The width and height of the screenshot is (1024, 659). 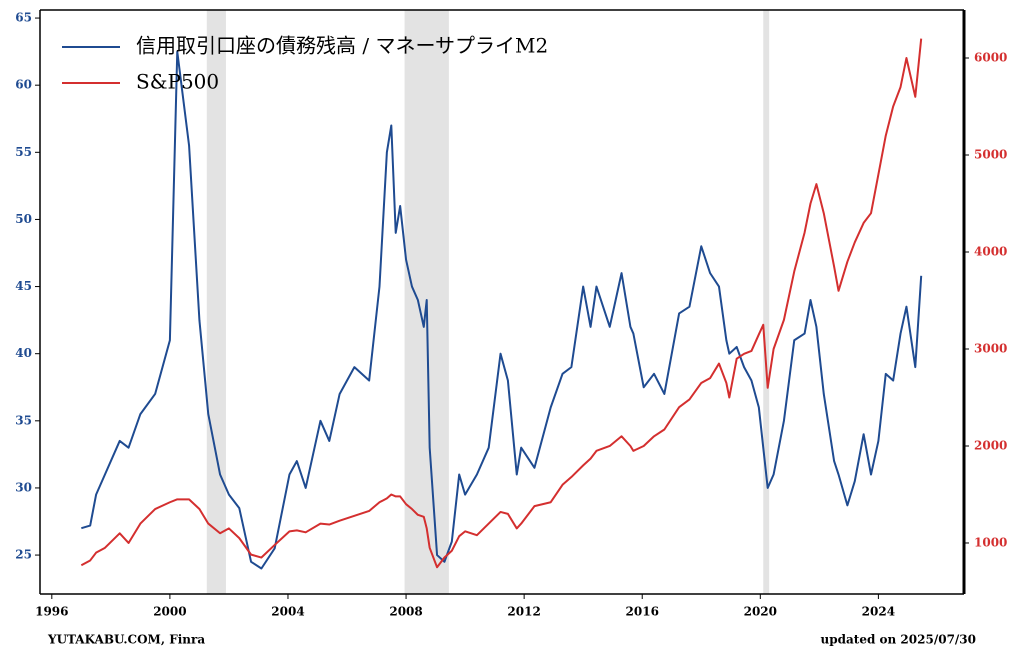 I want to click on y-tick-label: 65, so click(x=23, y=18).